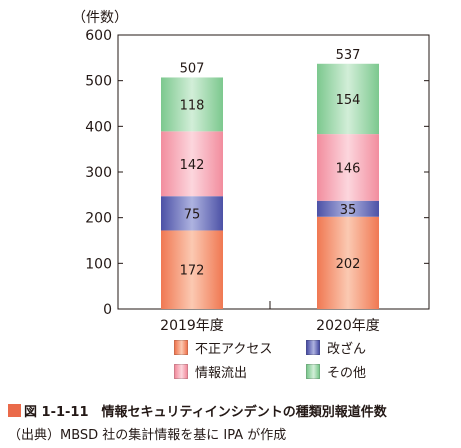  Describe the element at coordinates (205, 412) in the screenshot. I see `figure-title: 図 1-1-11 情報セキュリティインシデントの種類別報道件数` at that location.